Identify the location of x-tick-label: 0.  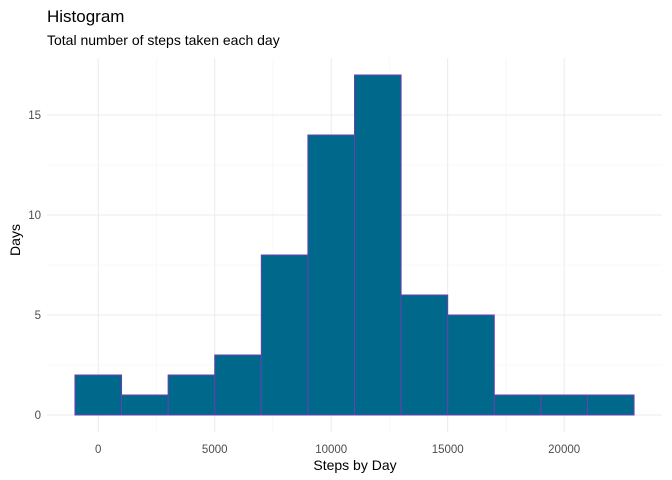
(98, 450).